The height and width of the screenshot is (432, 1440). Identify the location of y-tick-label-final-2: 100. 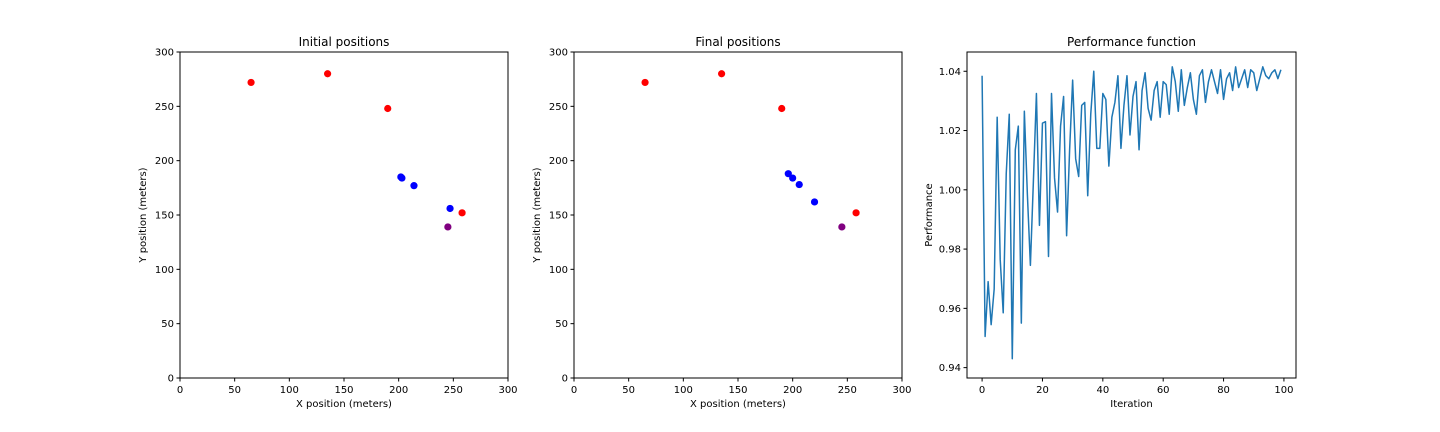
(558, 270).